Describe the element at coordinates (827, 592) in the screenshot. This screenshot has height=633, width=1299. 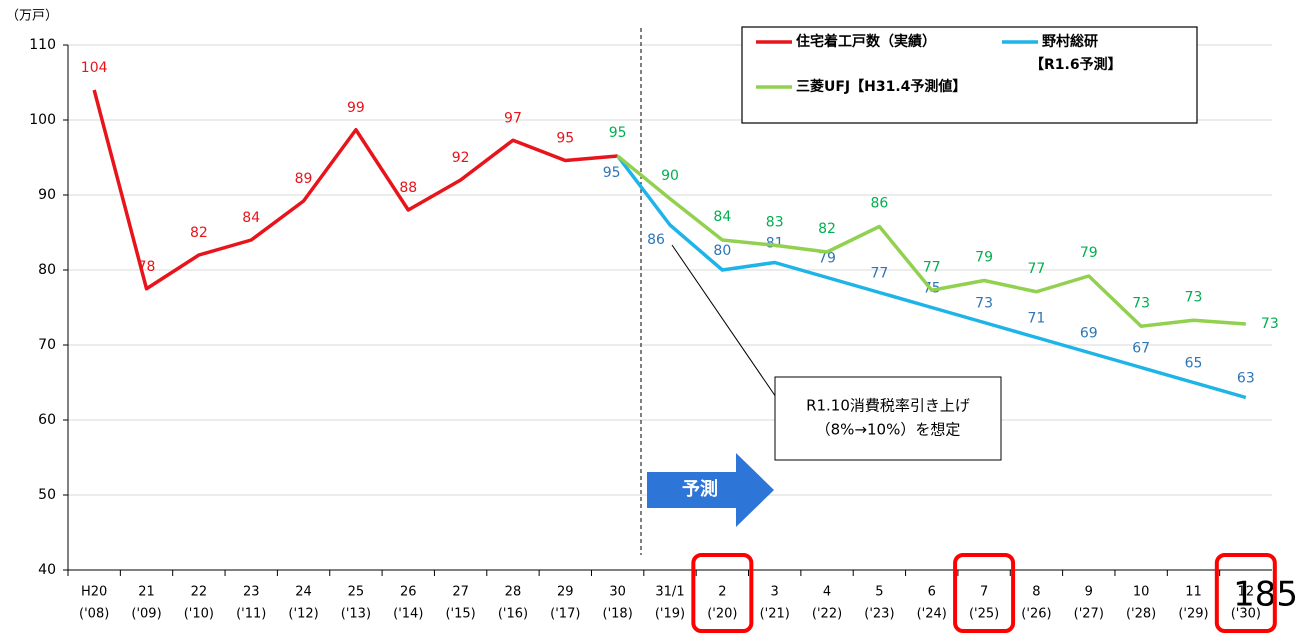
I see `x-tick-label: 4` at that location.